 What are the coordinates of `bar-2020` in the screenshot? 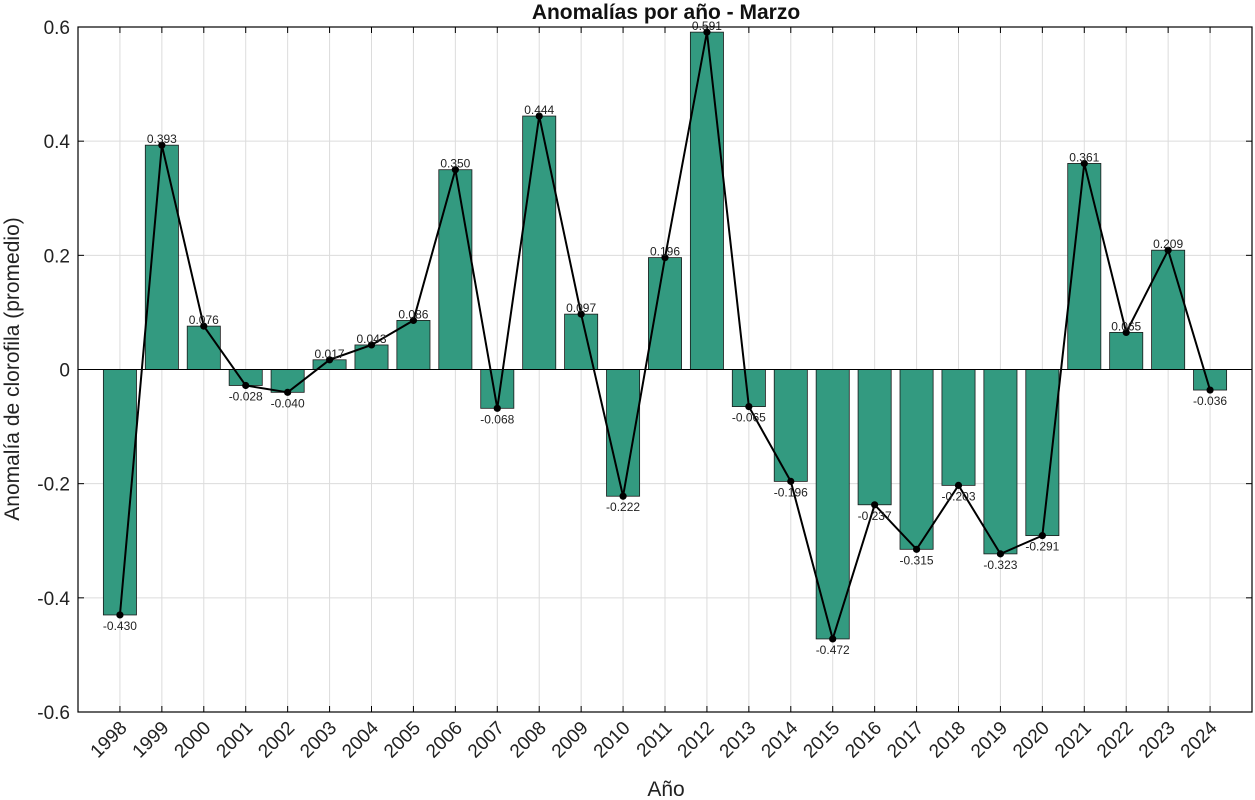 It's located at (1042, 453).